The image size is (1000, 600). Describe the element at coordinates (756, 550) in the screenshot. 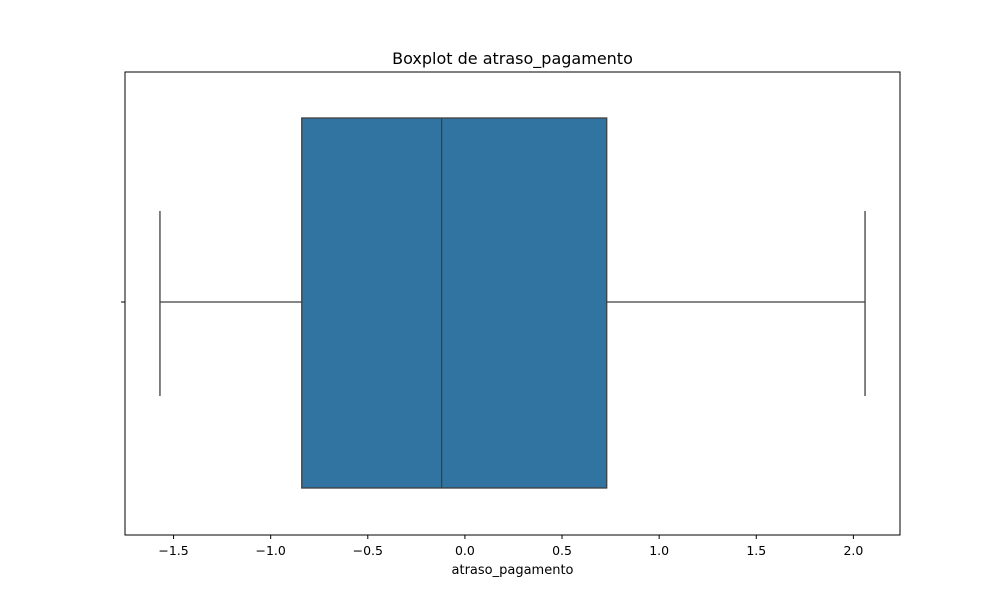

I see `x-tick-label: 1.5` at that location.